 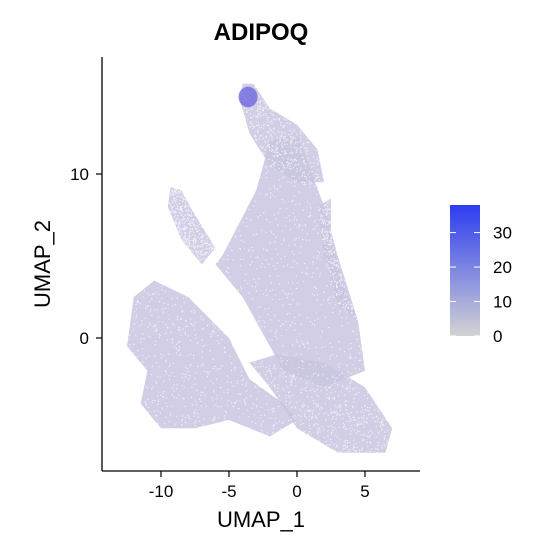 I want to click on point-region-central-body, so click(x=290, y=260).